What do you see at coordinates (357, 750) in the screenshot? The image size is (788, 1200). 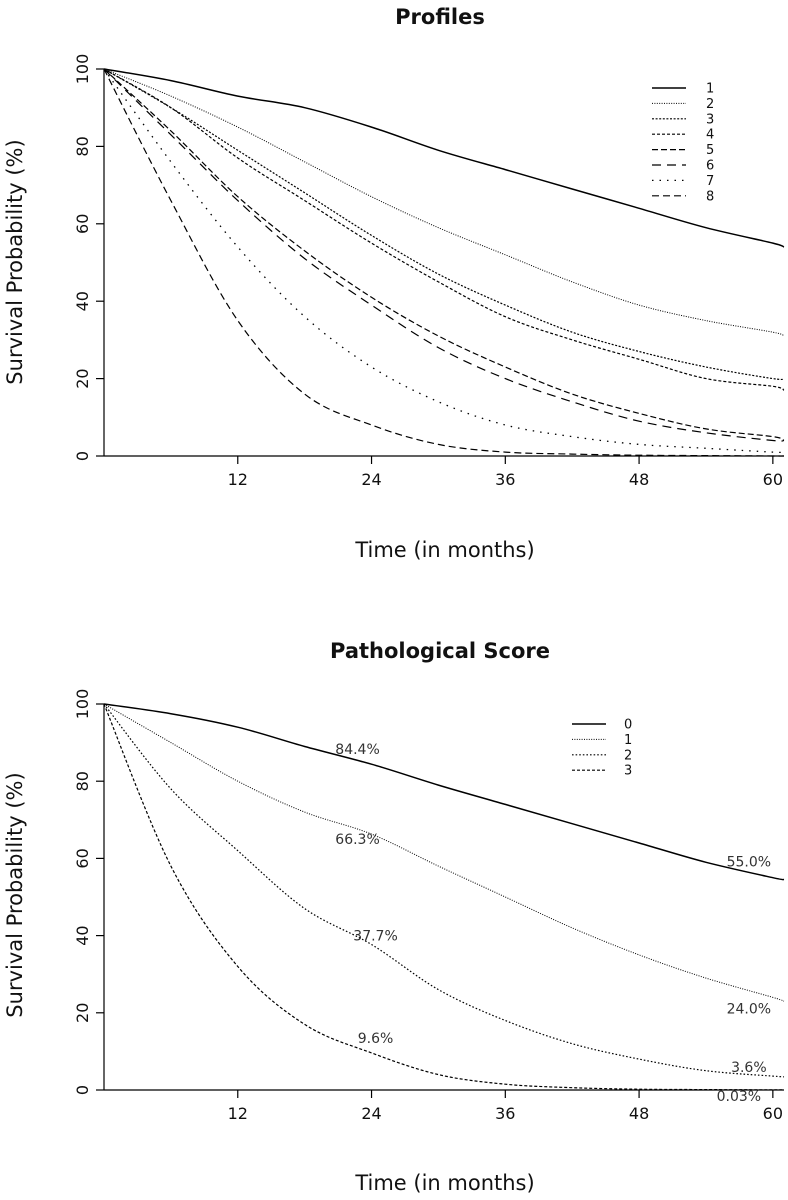 I see `data-label: 84.4%` at bounding box center [357, 750].